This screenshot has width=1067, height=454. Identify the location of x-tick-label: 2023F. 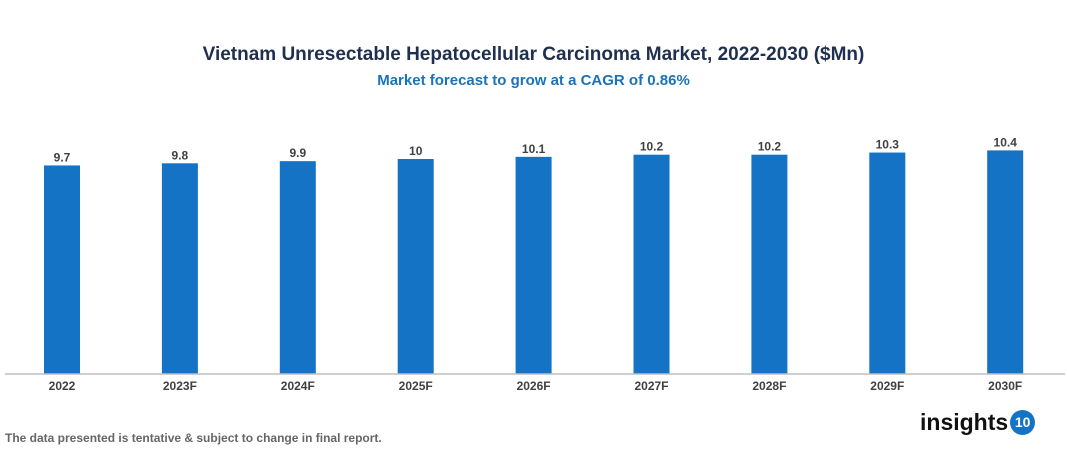
(180, 386).